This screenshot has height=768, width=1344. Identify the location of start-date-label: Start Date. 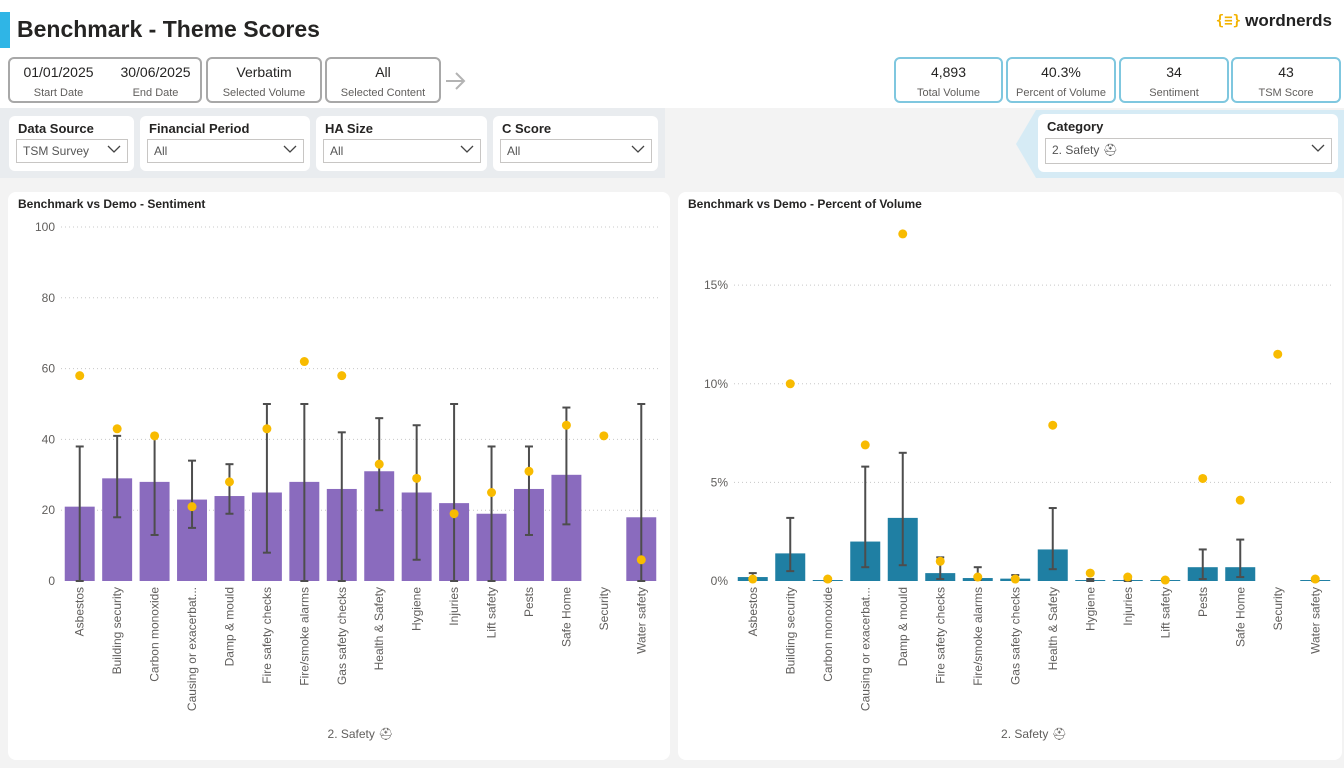
(58, 93).